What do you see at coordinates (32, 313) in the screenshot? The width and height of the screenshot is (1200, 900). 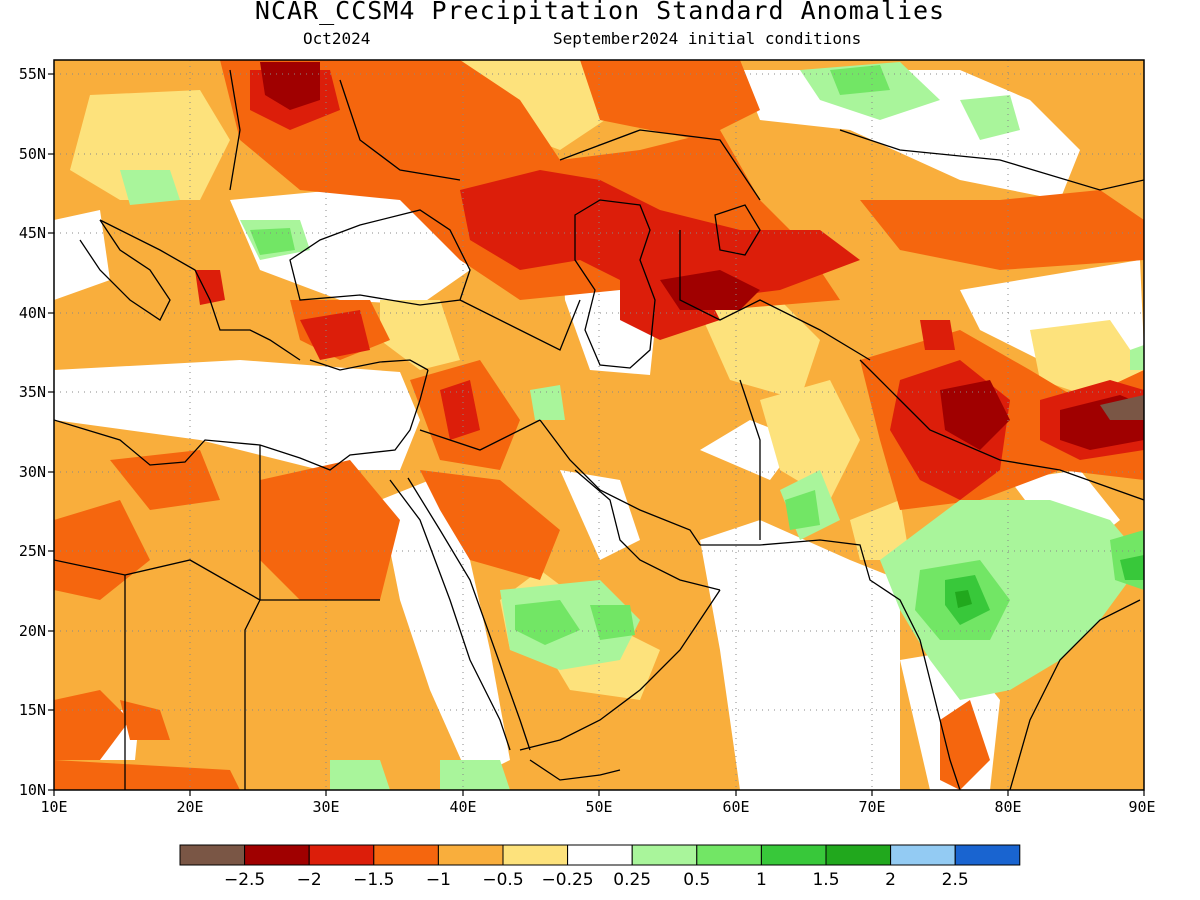 I see `lat-label: 40N` at bounding box center [32, 313].